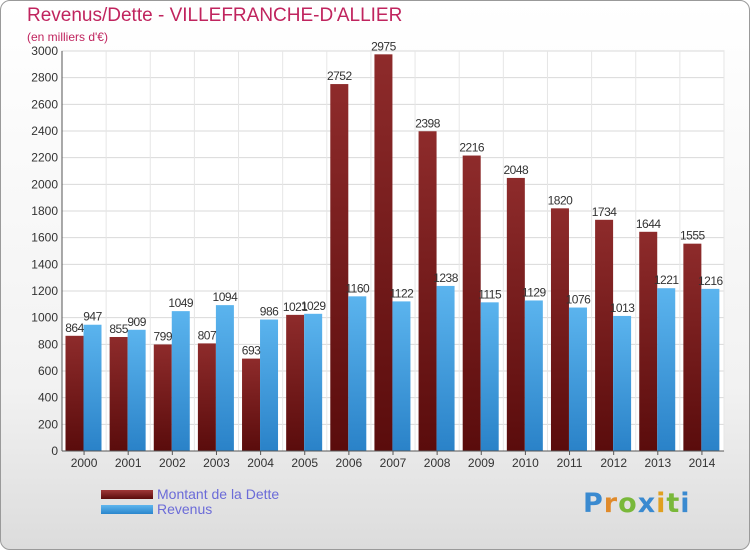  What do you see at coordinates (702, 463) in the screenshot?
I see `x-tick-label: 2014` at bounding box center [702, 463].